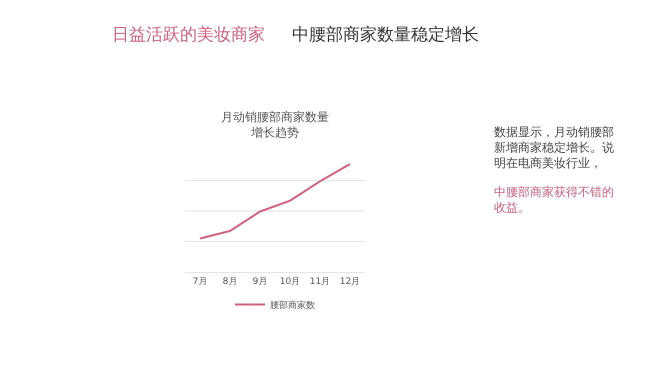 The width and height of the screenshot is (650, 365). Describe the element at coordinates (554, 200) in the screenshot. I see `text: 中腰部商家获得不错的收益。` at that location.